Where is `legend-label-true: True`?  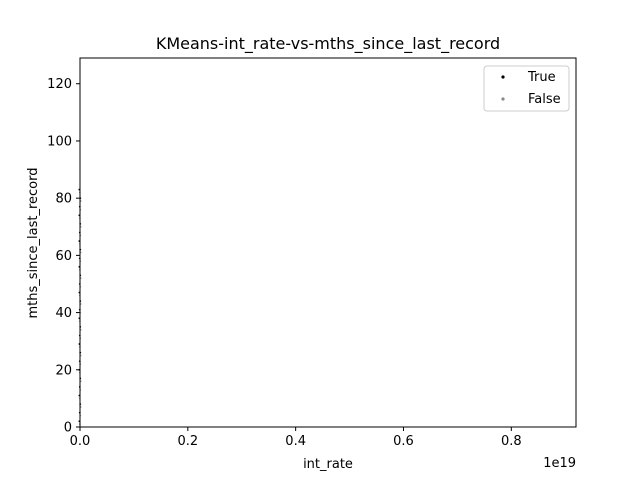
legend-label-true: True is located at coordinates (541, 77).